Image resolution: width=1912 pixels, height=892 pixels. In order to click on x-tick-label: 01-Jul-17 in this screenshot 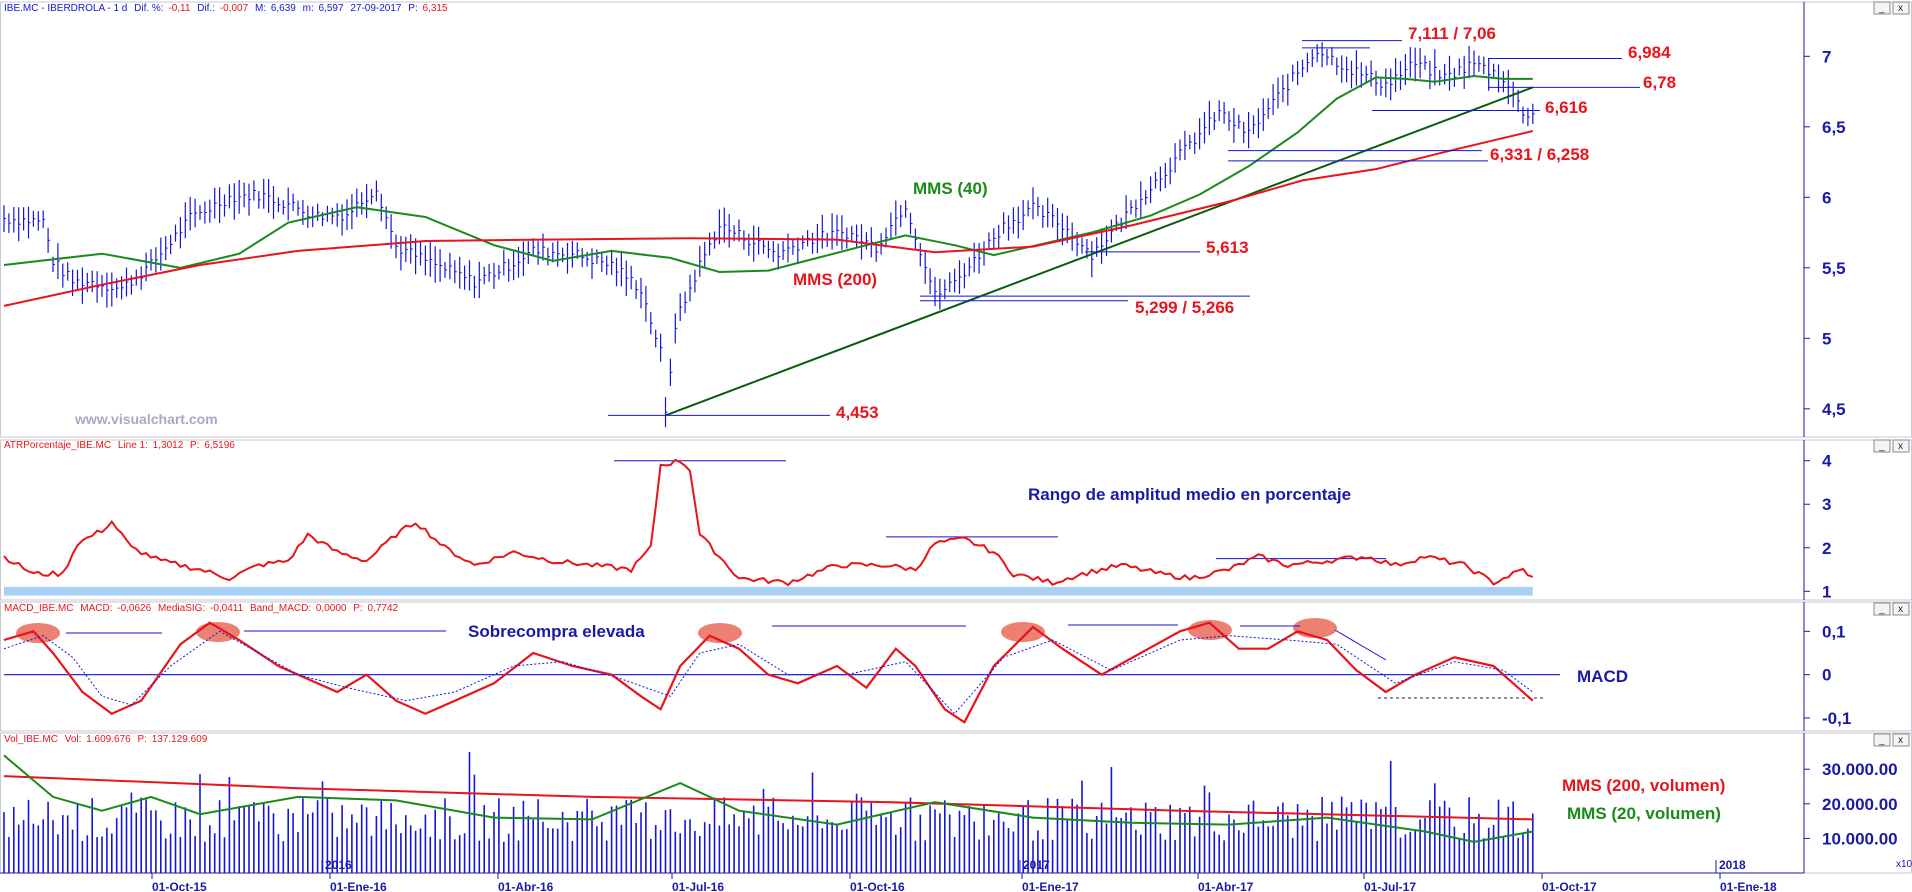, I will do `click(1390, 886)`.